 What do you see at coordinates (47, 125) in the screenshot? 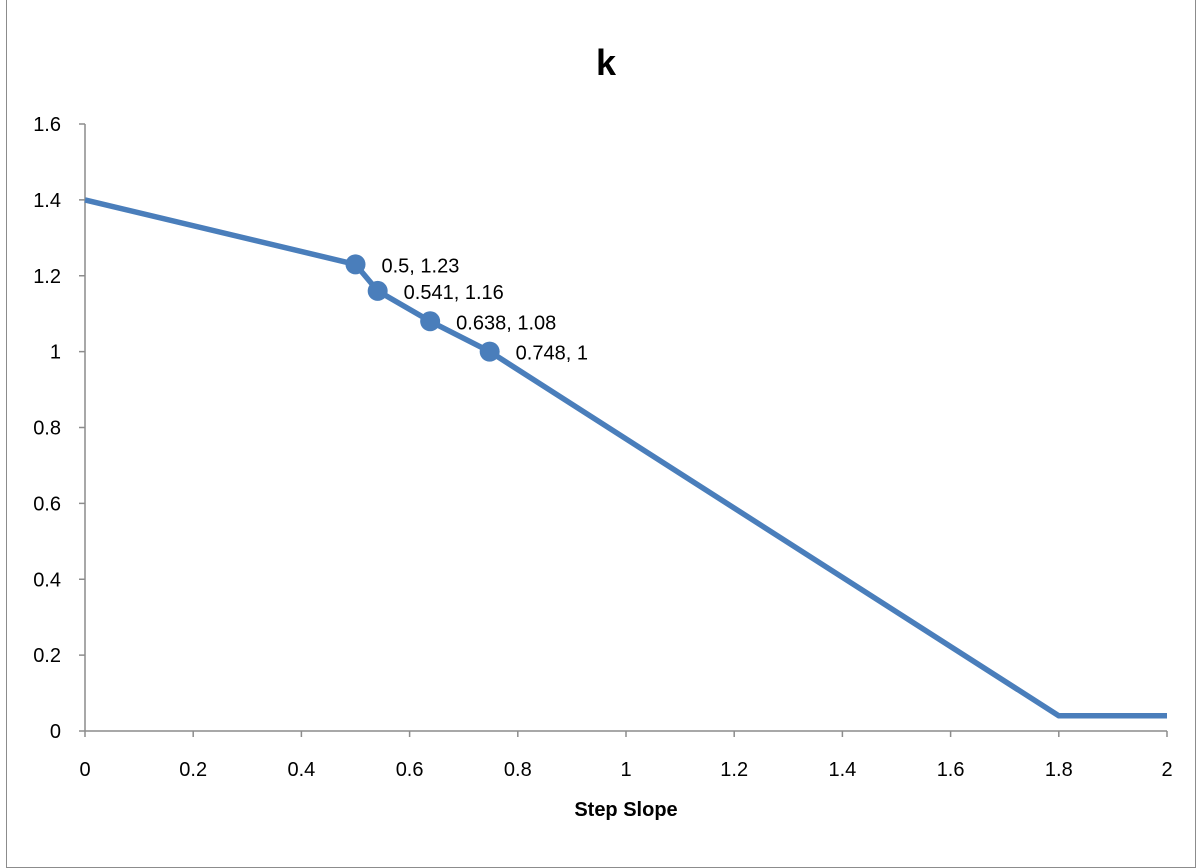
I see `y-tick-label: 1.6` at bounding box center [47, 125].